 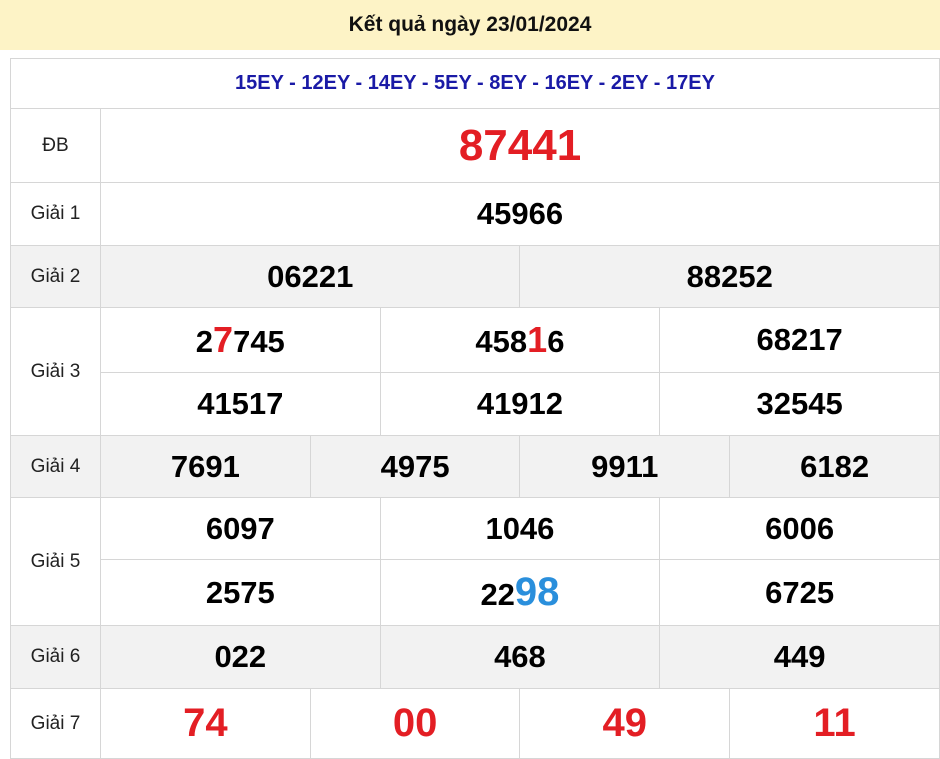 What do you see at coordinates (470, 25) in the screenshot?
I see `page-title: Kết quả ngày 23/01/2024` at bounding box center [470, 25].